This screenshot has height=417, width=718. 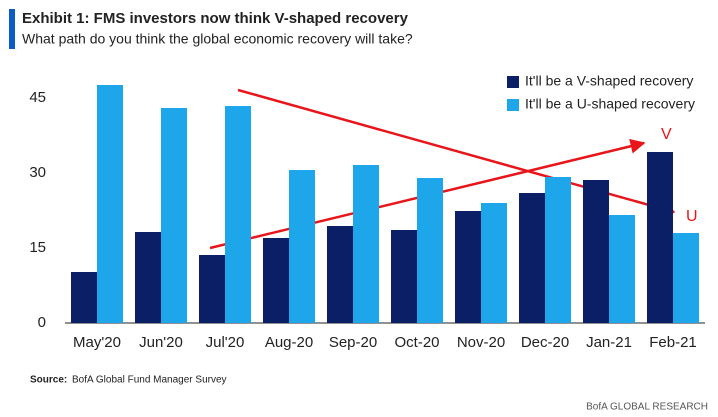 What do you see at coordinates (673, 342) in the screenshot?
I see `x-tick-label: Feb-21` at bounding box center [673, 342].